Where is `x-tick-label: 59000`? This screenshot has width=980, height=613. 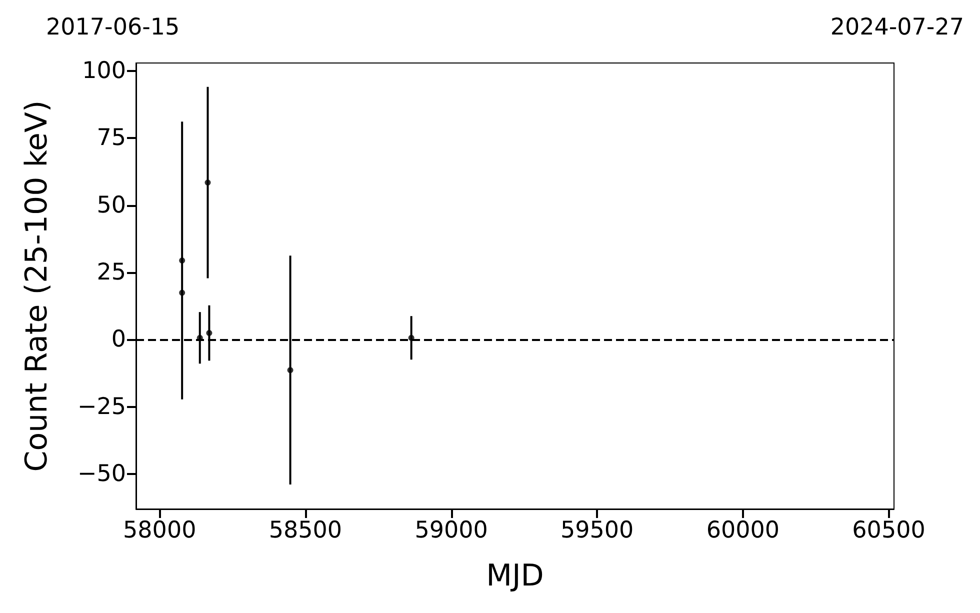
x-tick-label: 59000 is located at coordinates (451, 531).